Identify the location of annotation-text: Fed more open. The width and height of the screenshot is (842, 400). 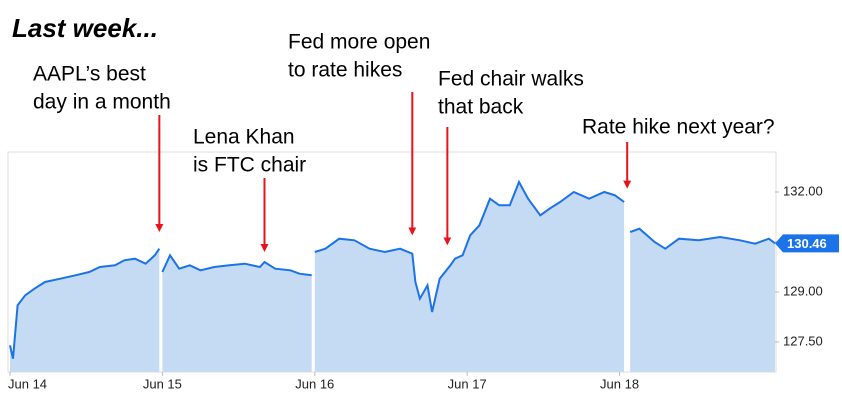
(359, 42).